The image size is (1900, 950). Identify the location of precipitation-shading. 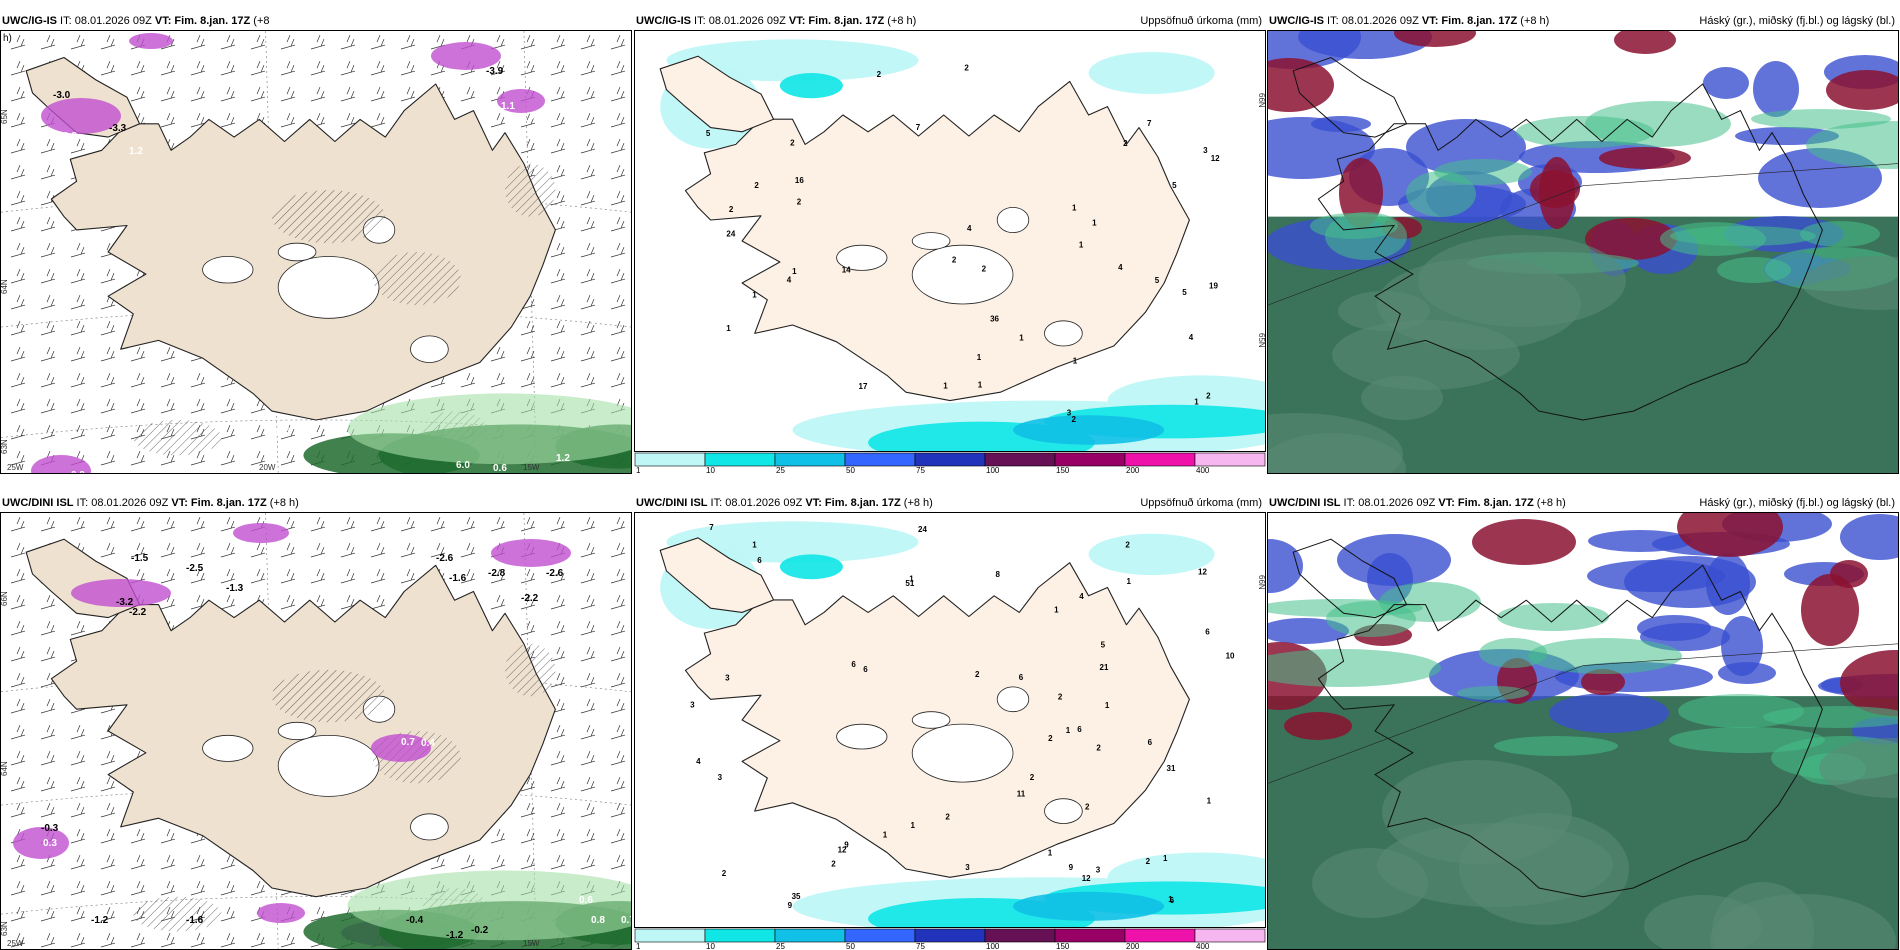
(962, 724).